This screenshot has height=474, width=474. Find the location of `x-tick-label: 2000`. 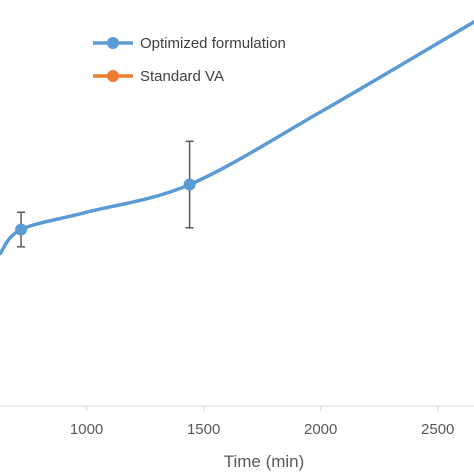

x-tick-label: 2000 is located at coordinates (320, 429).